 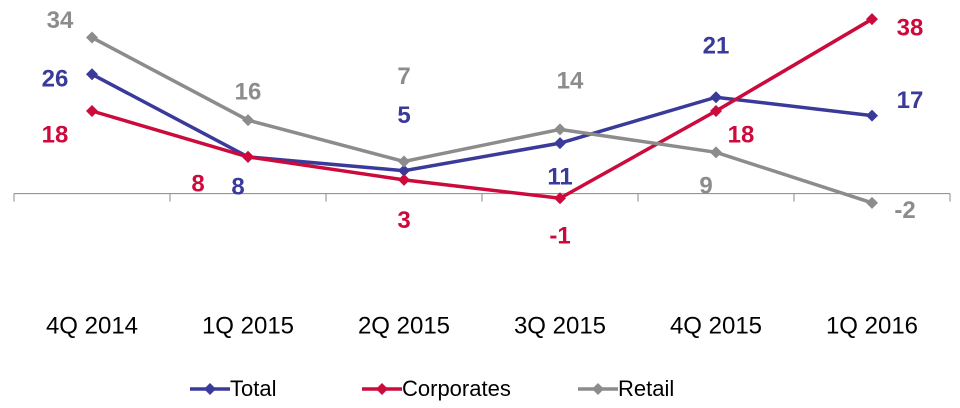 I want to click on data-label: 34, so click(x=60, y=20).